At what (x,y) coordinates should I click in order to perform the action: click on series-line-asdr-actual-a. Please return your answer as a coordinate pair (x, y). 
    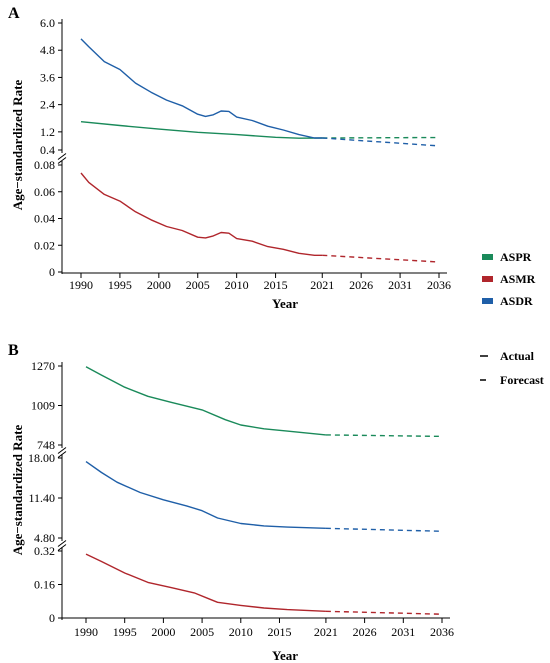
    Looking at the image, I should click on (201, 88).